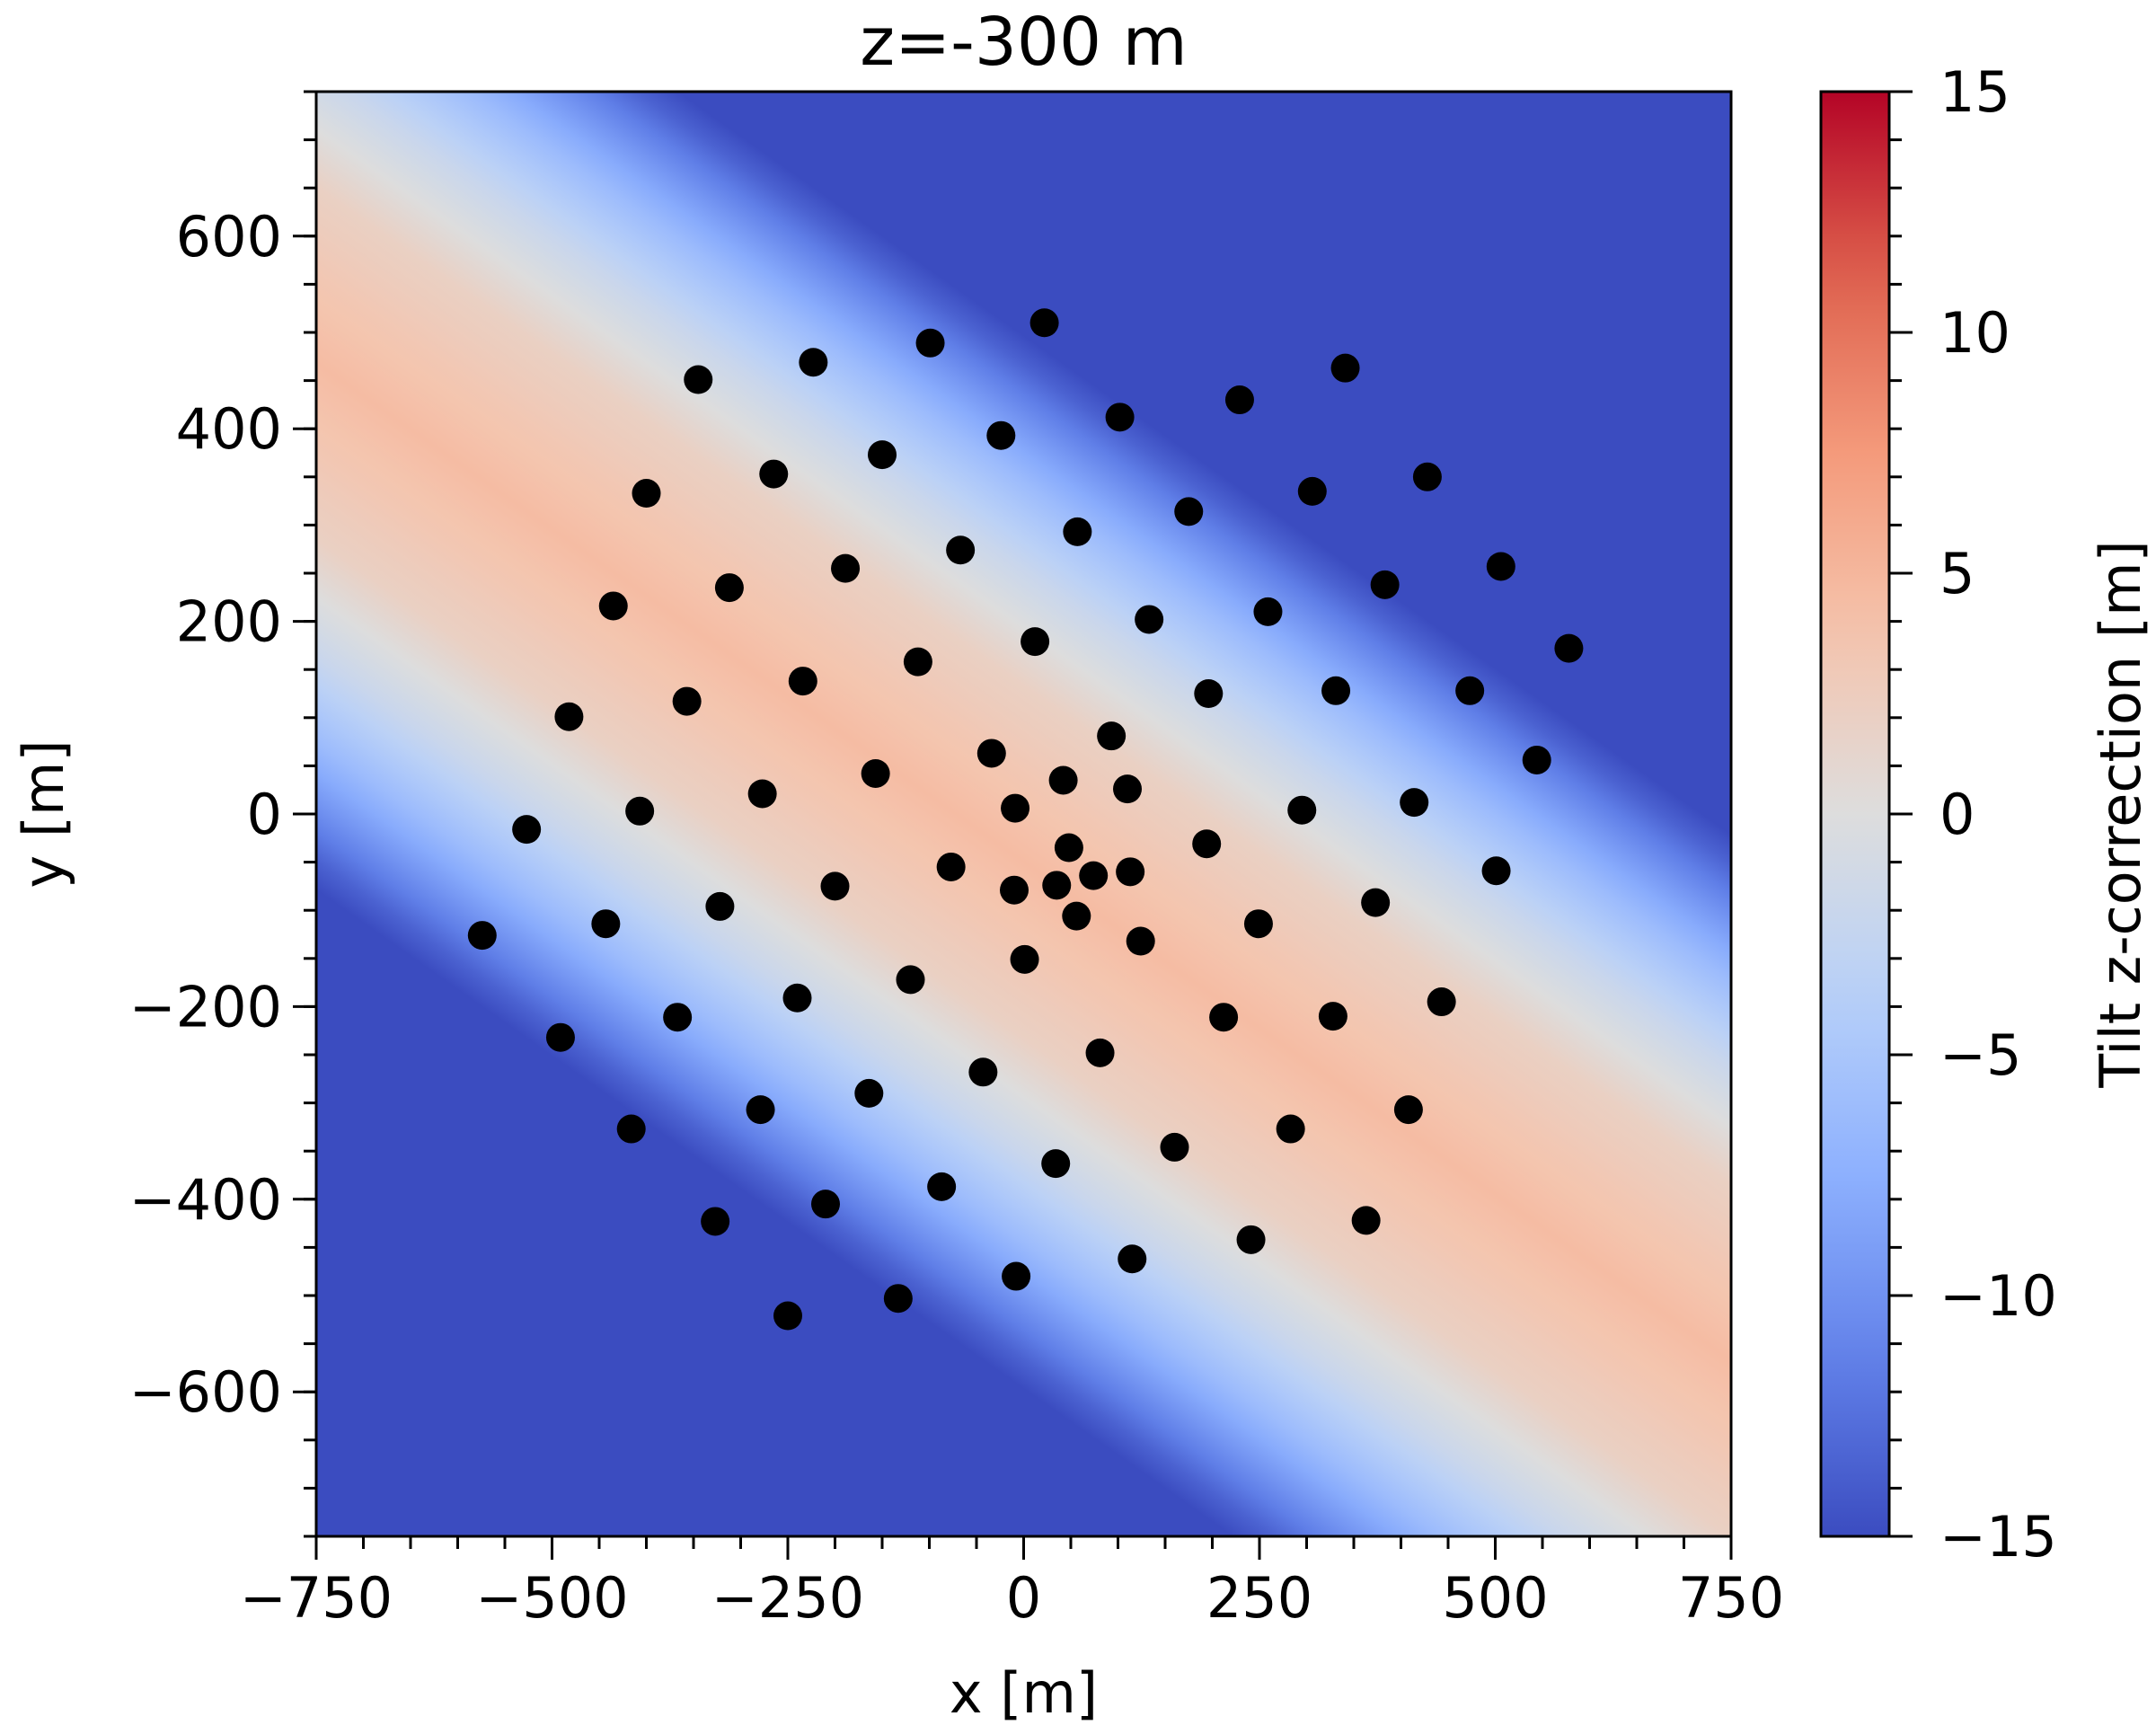 The image size is (2156, 1725). I want to click on y-axis: −600 −400 −200 0 200 400 600, so click(223, 814).